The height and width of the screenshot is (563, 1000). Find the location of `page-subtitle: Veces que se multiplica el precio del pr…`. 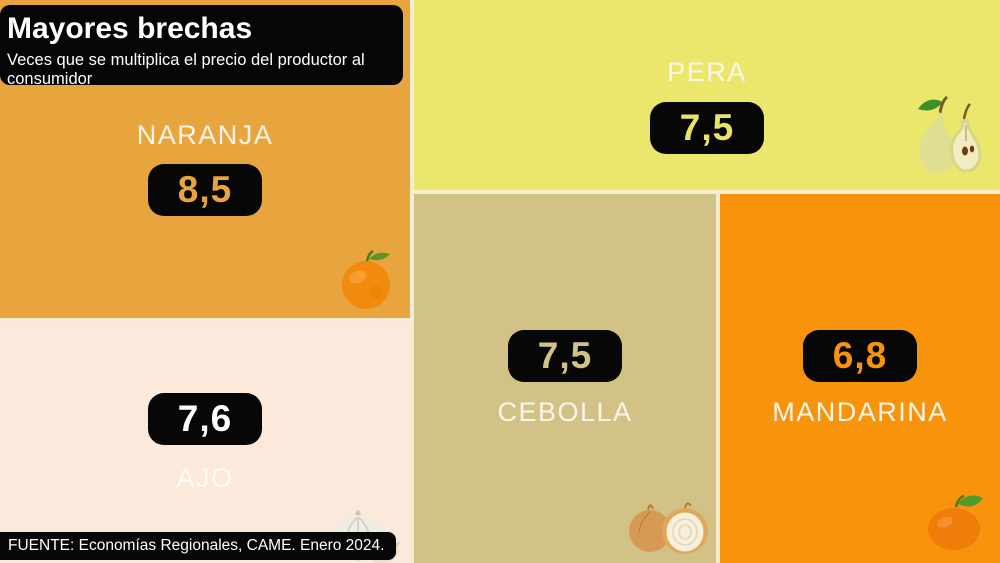

page-subtitle: Veces que se multiplica el precio del pr… is located at coordinates (186, 69).